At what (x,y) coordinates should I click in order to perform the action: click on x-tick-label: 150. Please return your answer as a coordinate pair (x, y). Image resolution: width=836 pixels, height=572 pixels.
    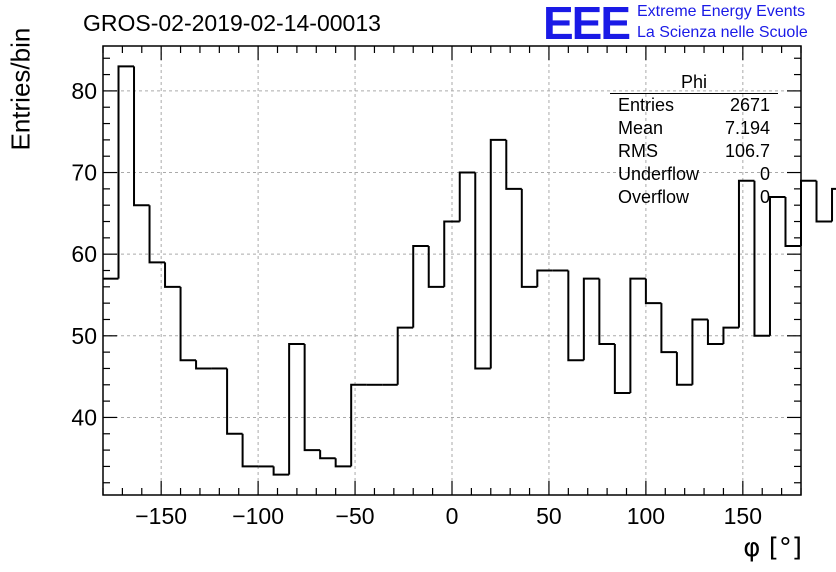
    Looking at the image, I should click on (743, 516).